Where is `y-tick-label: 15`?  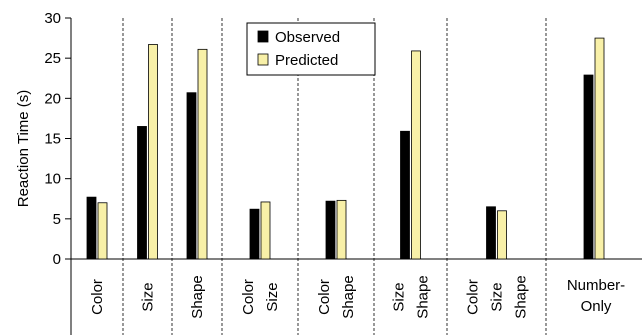
y-tick-label: 15 is located at coordinates (52, 139).